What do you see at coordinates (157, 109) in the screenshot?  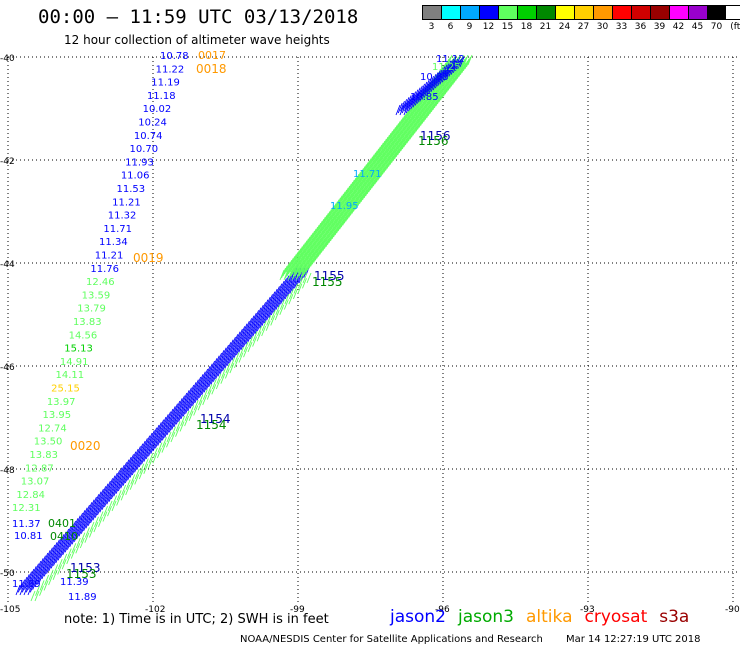 I see `swh-value-label: 10.02` at bounding box center [157, 109].